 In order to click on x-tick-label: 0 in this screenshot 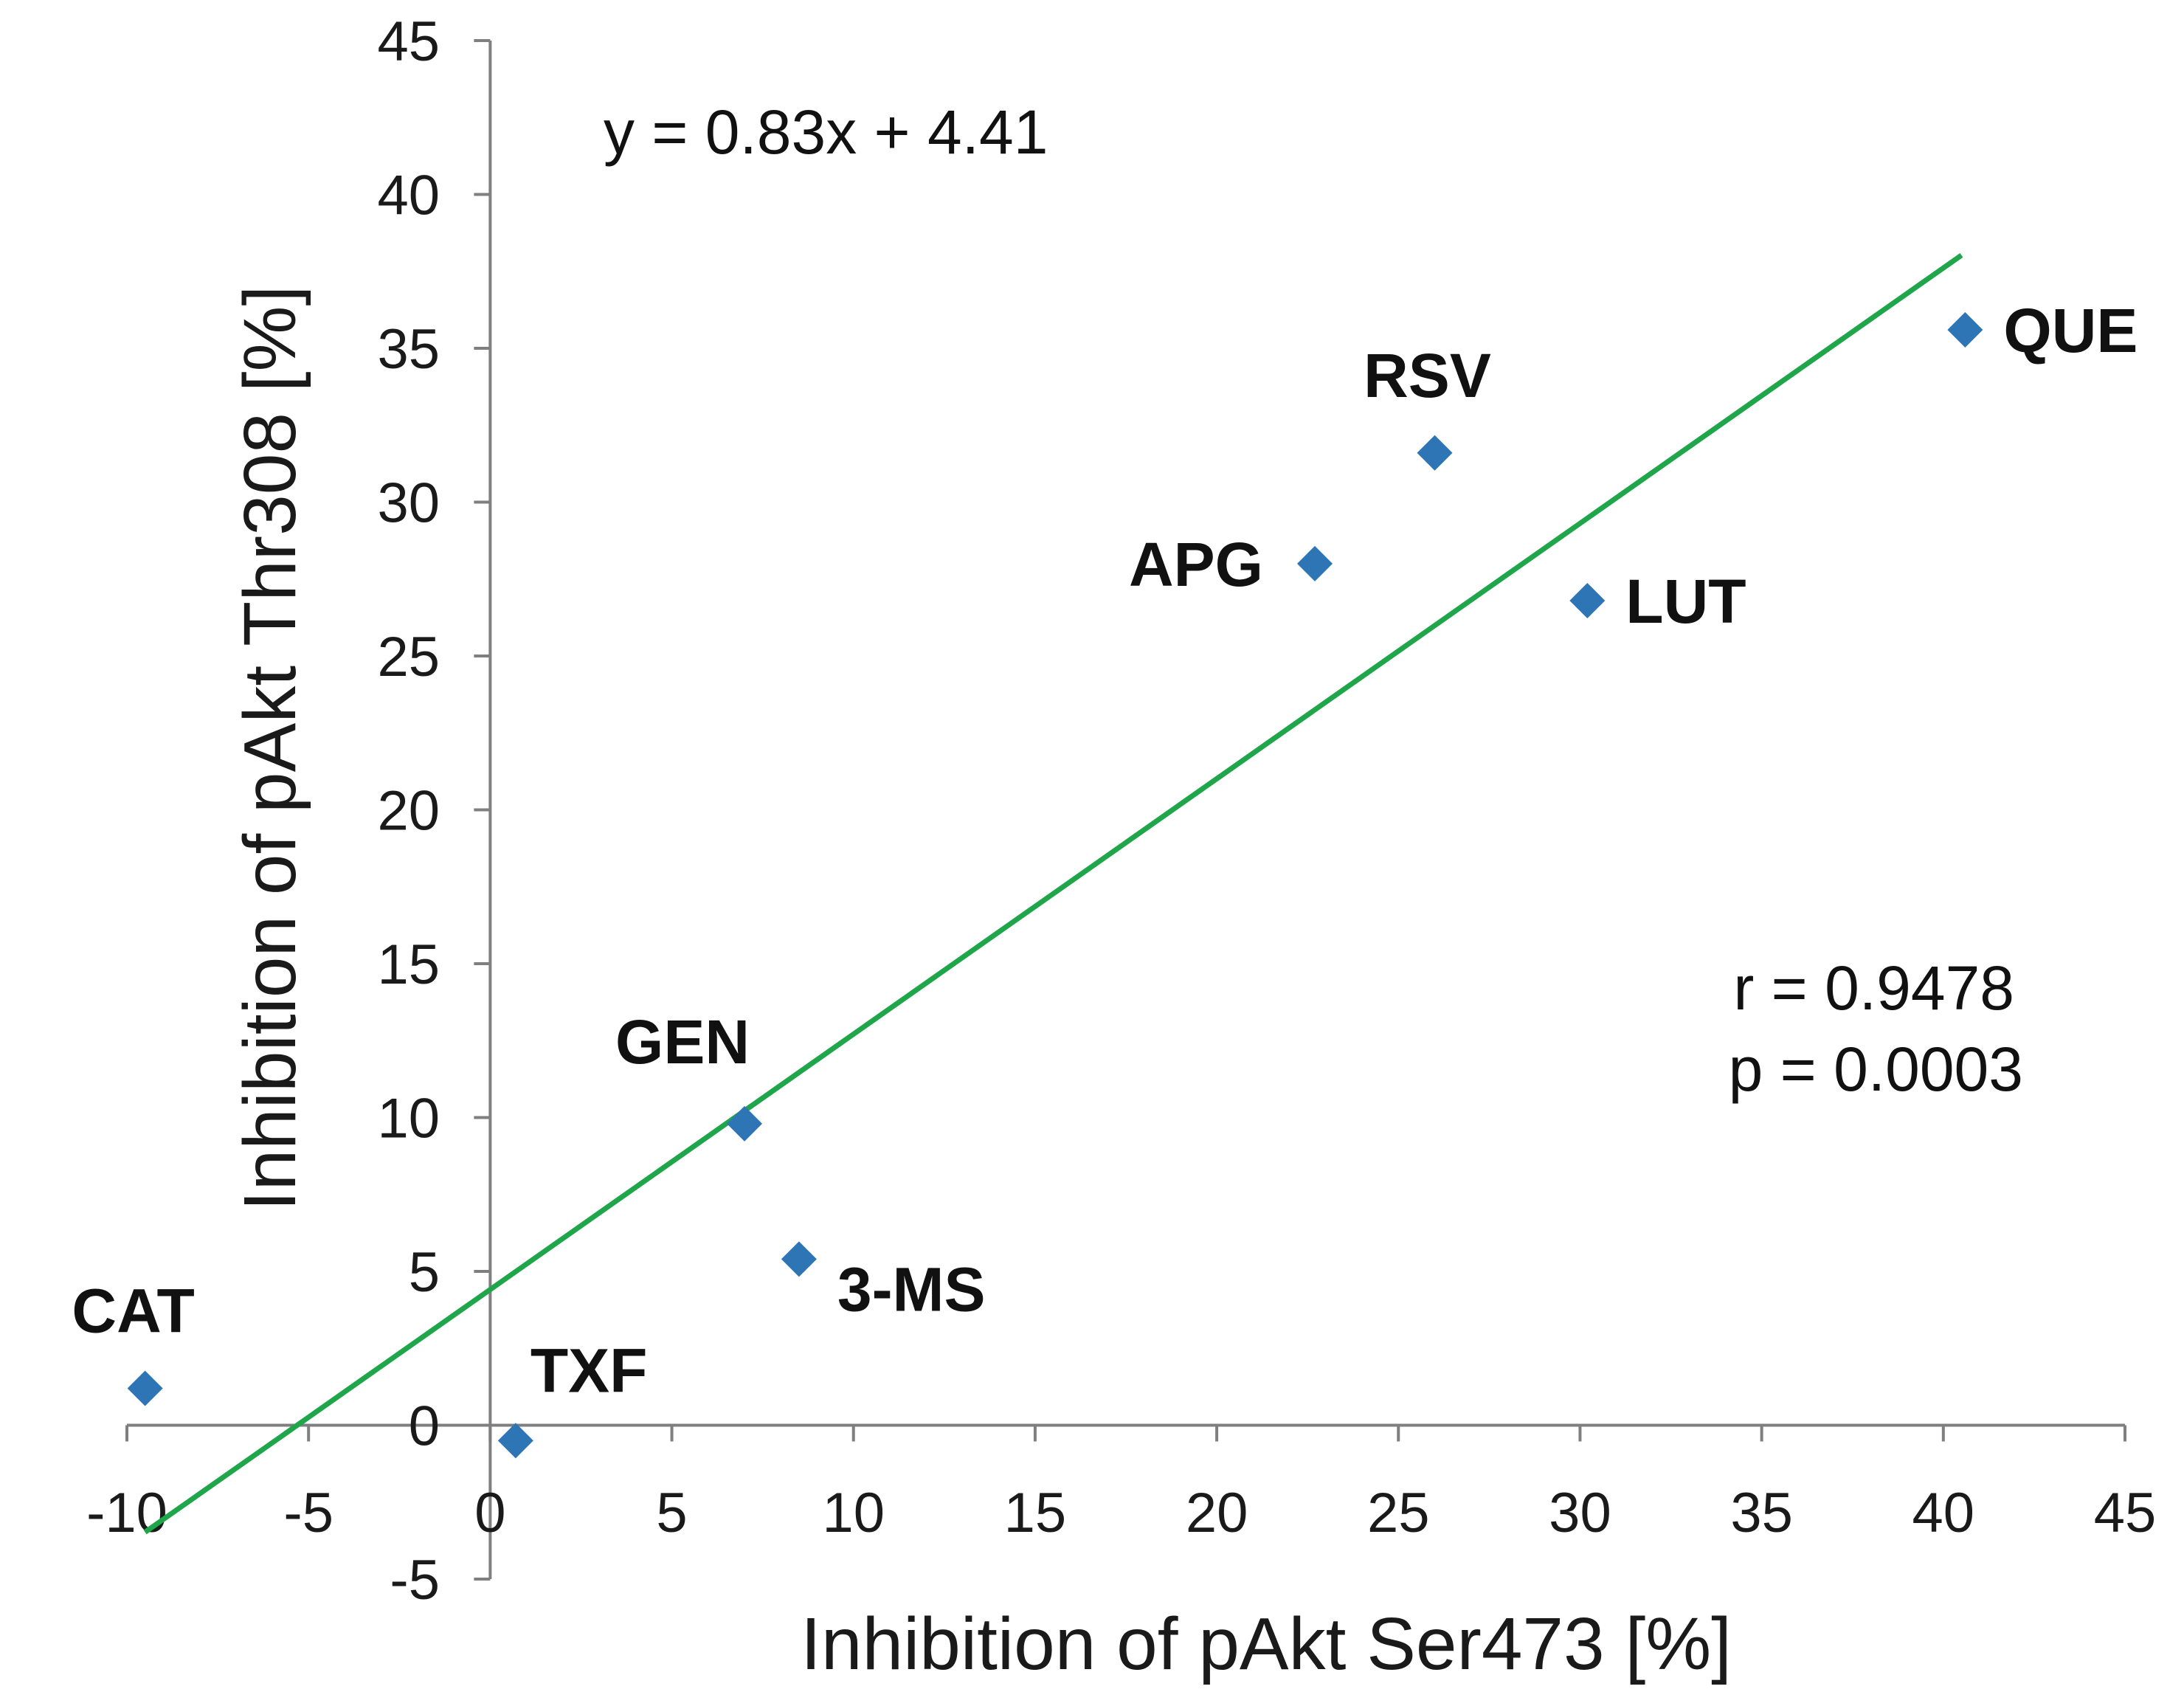, I will do `click(490, 1513)`.